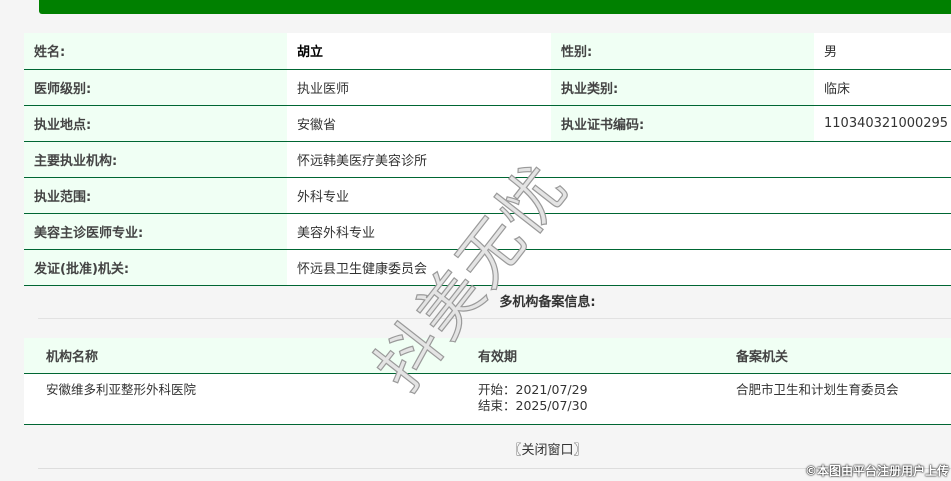 The width and height of the screenshot is (951, 481). I want to click on specialty-label: 美容主诊医师专业:, so click(155, 231).